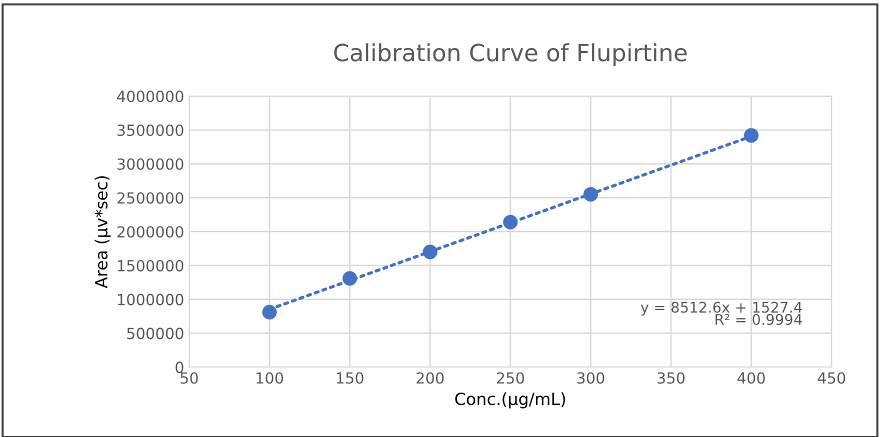 The image size is (880, 437). Describe the element at coordinates (150, 198) in the screenshot. I see `y-tick-label: 2500000` at that location.